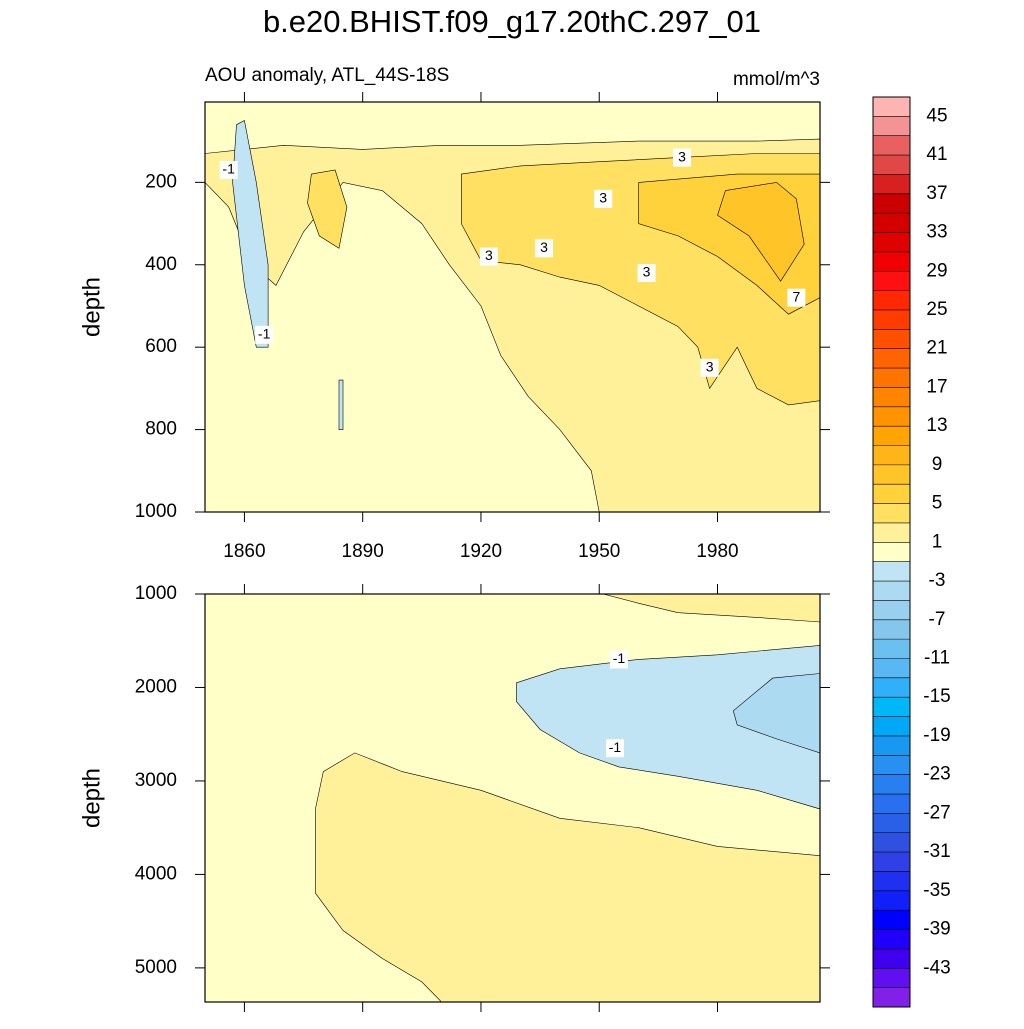 This screenshot has width=1024, height=1029. What do you see at coordinates (936, 386) in the screenshot?
I see `colorbar-tick-label: 17` at bounding box center [936, 386].